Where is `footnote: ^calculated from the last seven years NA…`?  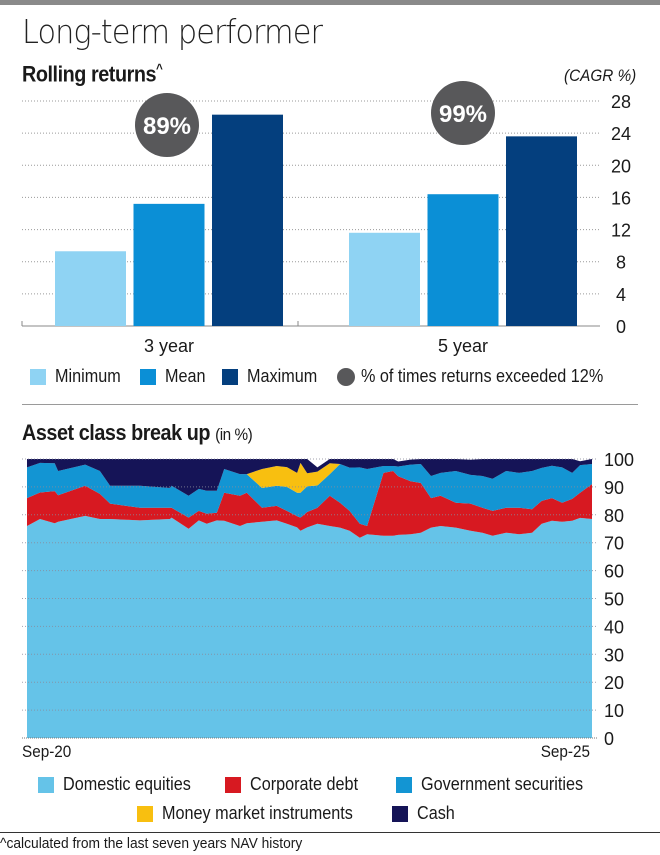
footnote: ^calculated from the last seven years NA… is located at coordinates (151, 843).